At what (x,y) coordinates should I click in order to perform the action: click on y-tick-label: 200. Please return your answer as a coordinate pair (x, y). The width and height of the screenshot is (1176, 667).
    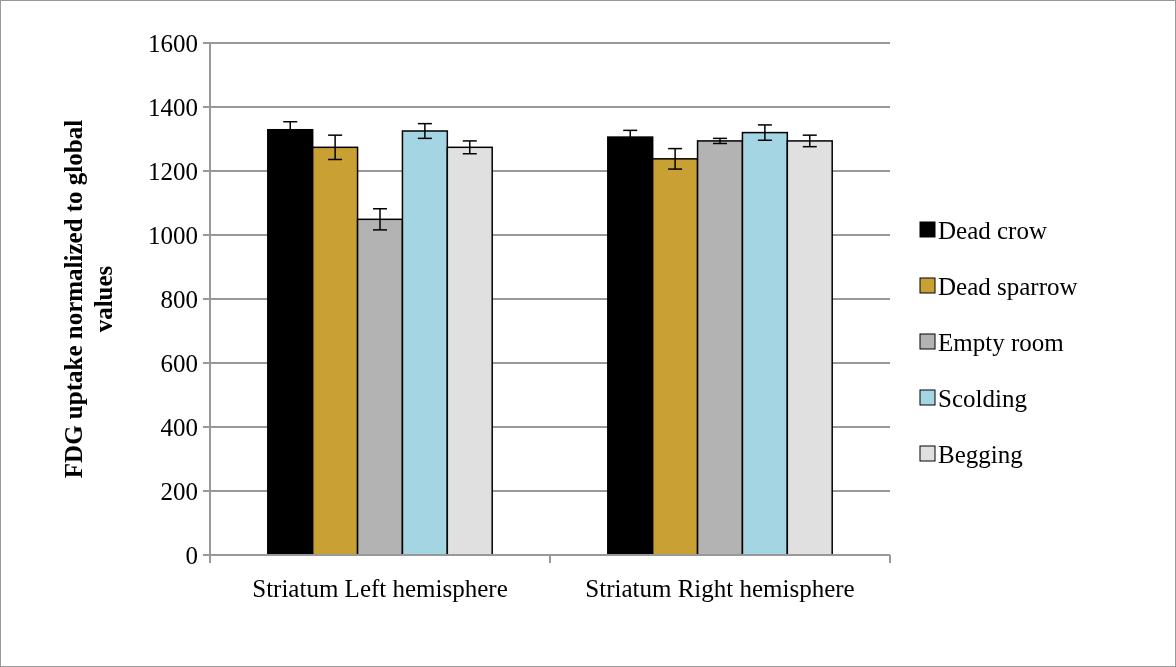
    Looking at the image, I should click on (179, 491).